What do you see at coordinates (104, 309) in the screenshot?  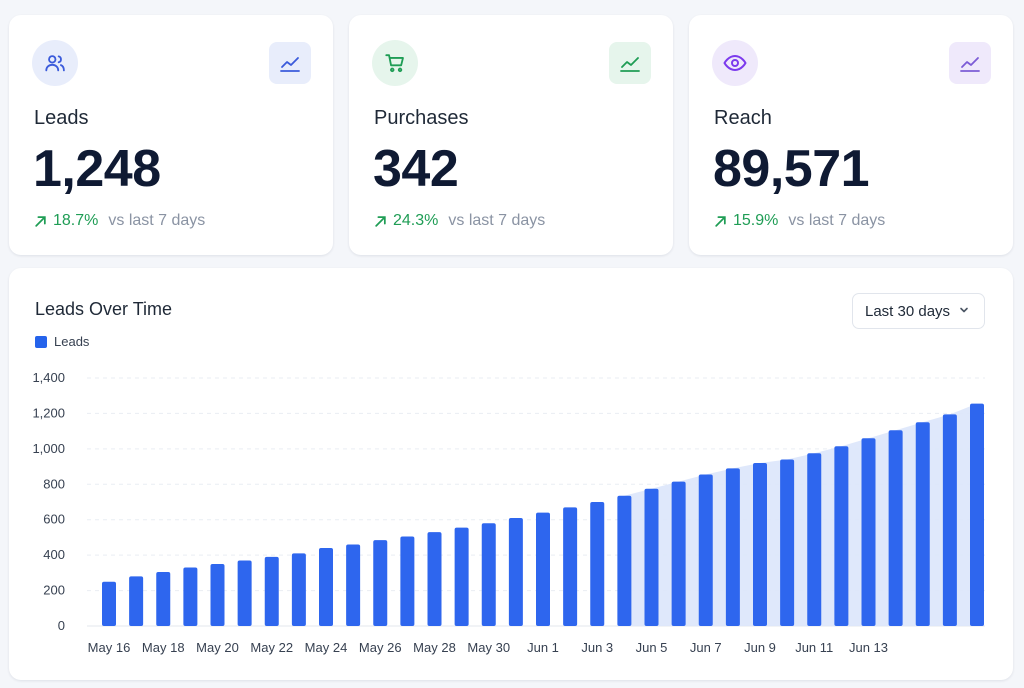 I see `chart-title: Leads Over Time` at bounding box center [104, 309].